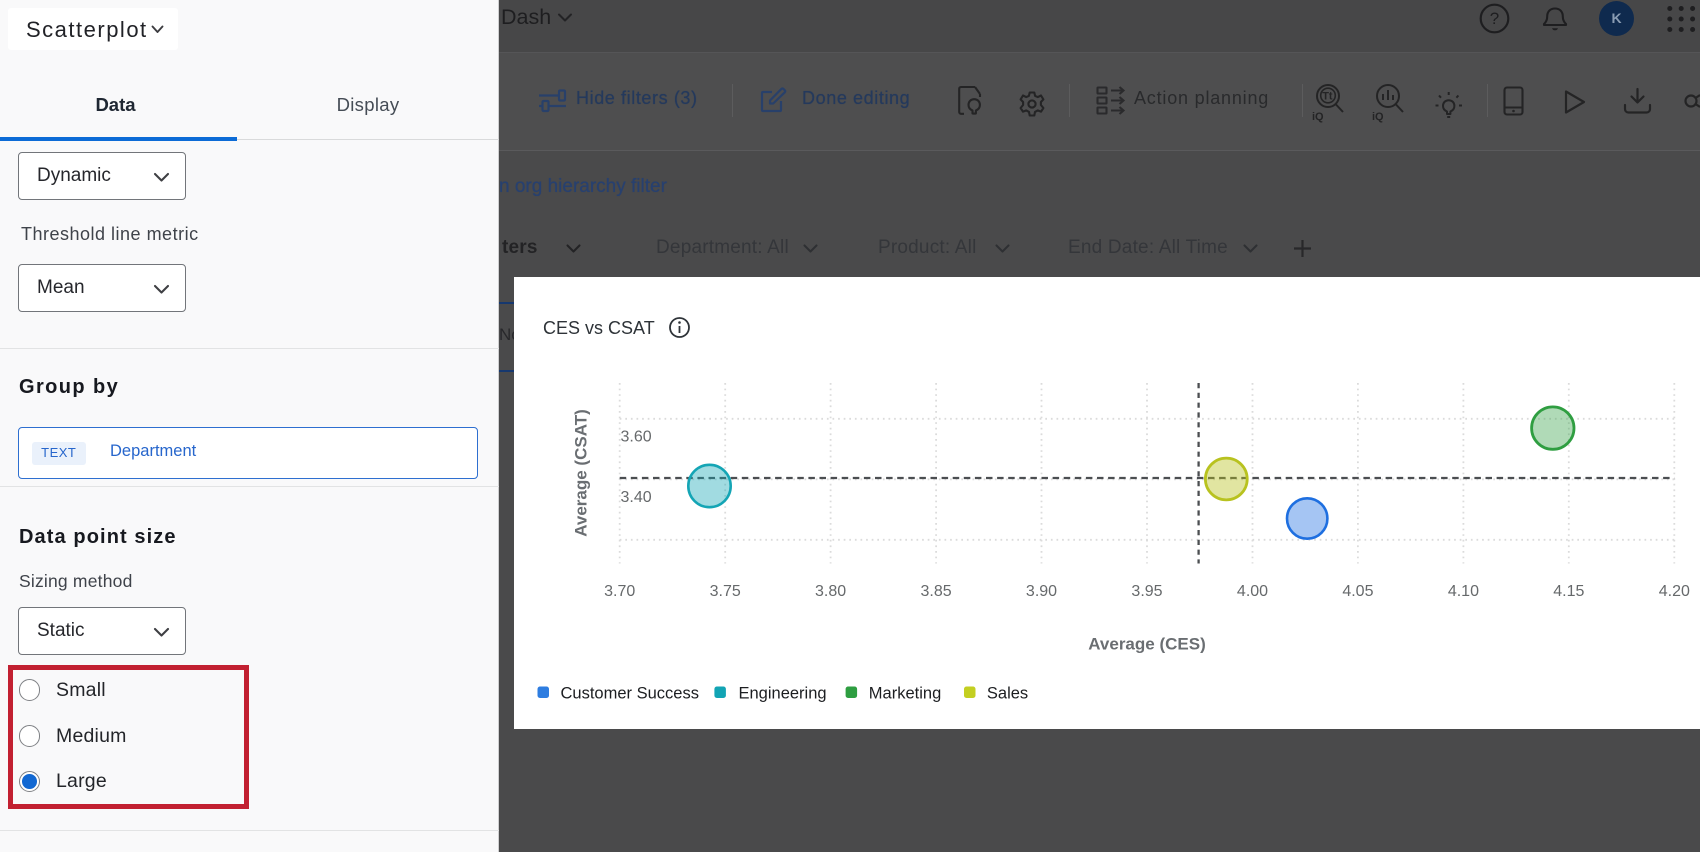 This screenshot has height=852, width=1700. I want to click on svg-text: 4.00, so click(1252, 591).